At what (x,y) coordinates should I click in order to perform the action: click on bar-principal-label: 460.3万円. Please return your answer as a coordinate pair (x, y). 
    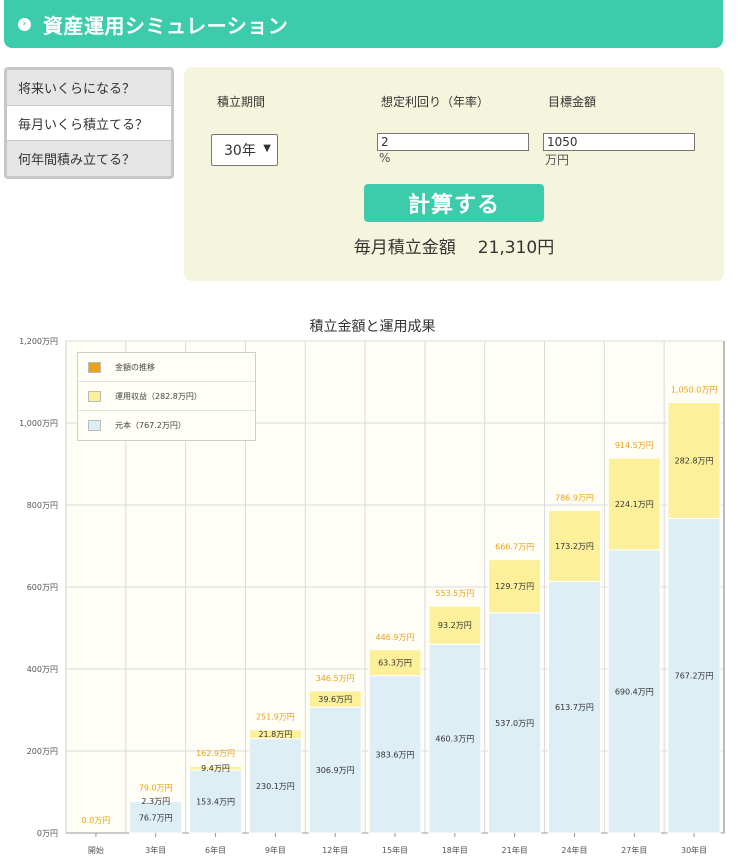
    Looking at the image, I should click on (454, 739).